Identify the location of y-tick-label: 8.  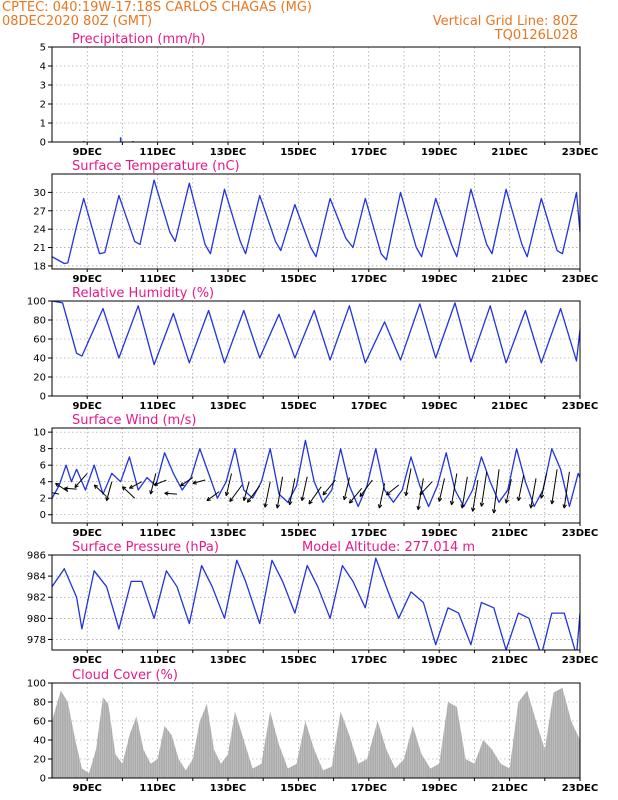
(43, 449).